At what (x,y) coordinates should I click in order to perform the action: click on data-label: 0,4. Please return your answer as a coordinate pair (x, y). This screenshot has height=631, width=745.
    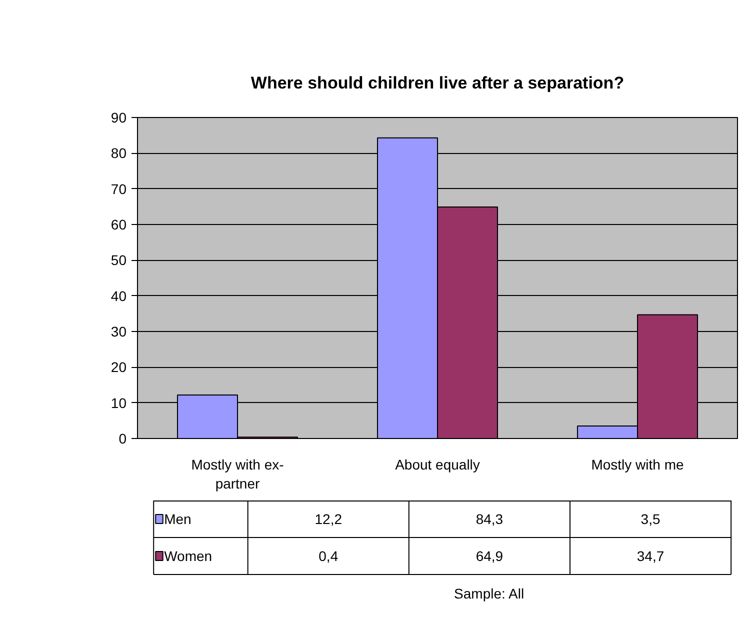
    Looking at the image, I should click on (328, 556).